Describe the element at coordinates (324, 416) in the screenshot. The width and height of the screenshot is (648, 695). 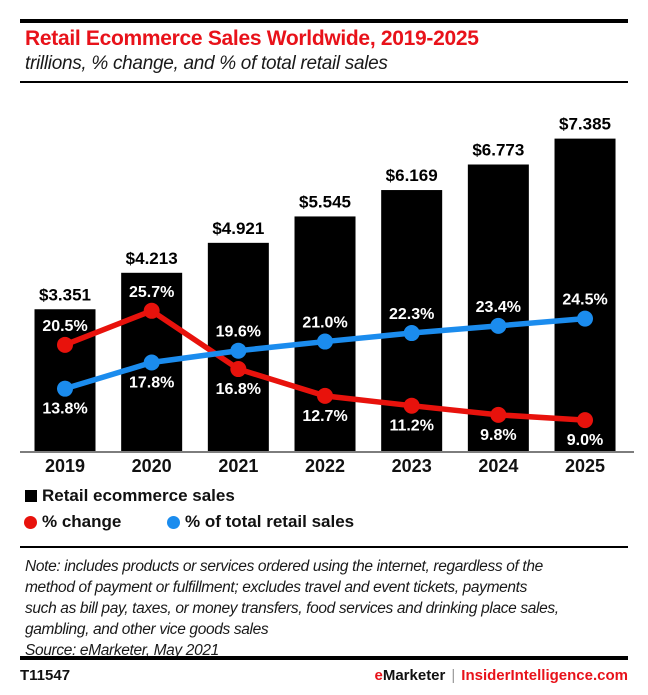
I see `pct-change-label-2022: 12.7%` at that location.